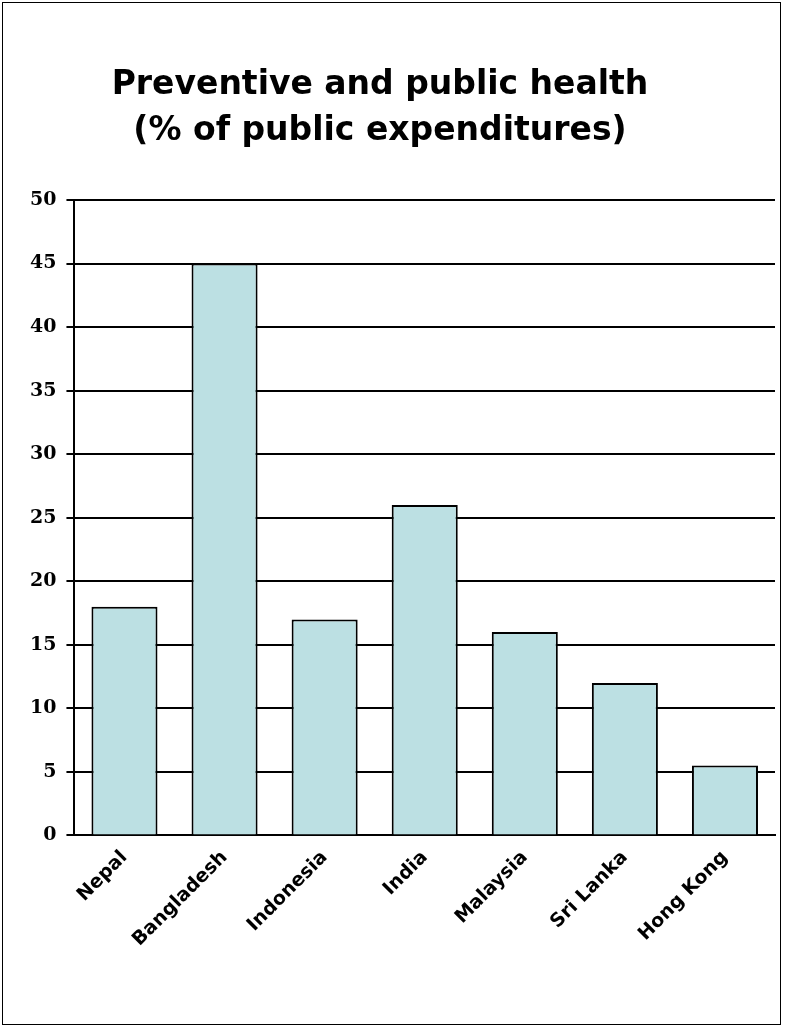 The width and height of the screenshot is (785, 1029). I want to click on y-tick-label: 0, so click(50, 833).